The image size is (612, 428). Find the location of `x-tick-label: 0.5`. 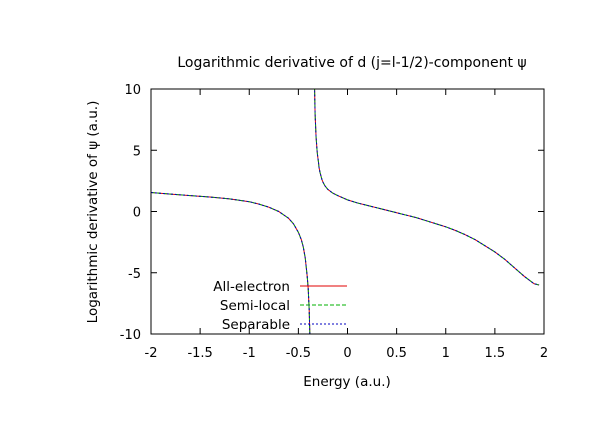

x-tick-label: 0.5 is located at coordinates (396, 353).